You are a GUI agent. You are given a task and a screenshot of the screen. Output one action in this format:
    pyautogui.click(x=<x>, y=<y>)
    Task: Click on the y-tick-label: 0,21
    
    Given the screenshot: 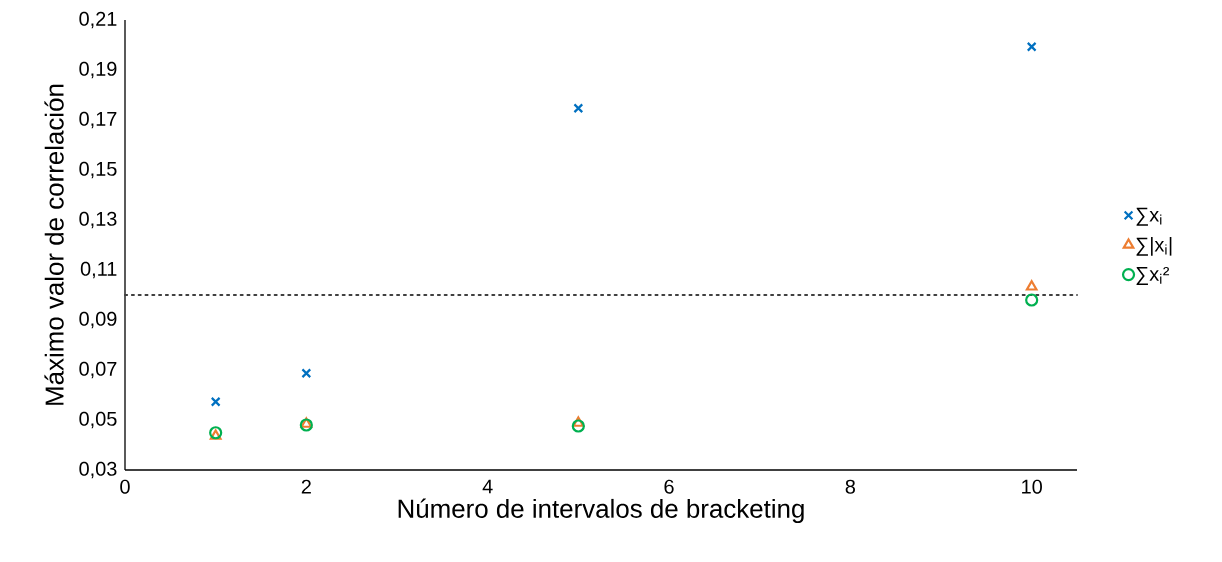 What is the action you would take?
    pyautogui.click(x=98, y=20)
    